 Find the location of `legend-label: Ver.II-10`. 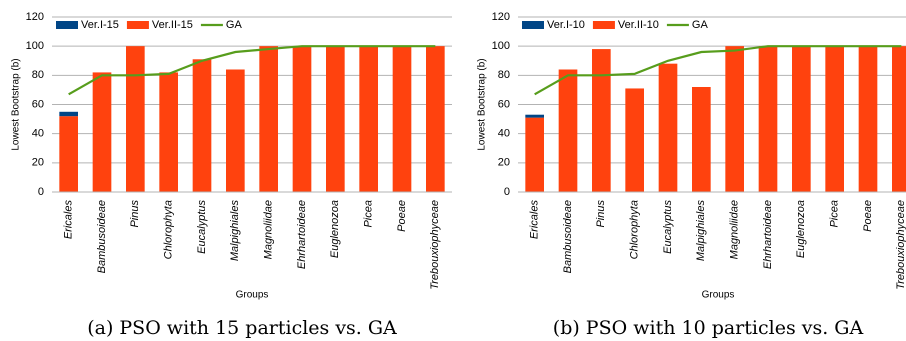

legend-label: Ver.II-10 is located at coordinates (638, 25).